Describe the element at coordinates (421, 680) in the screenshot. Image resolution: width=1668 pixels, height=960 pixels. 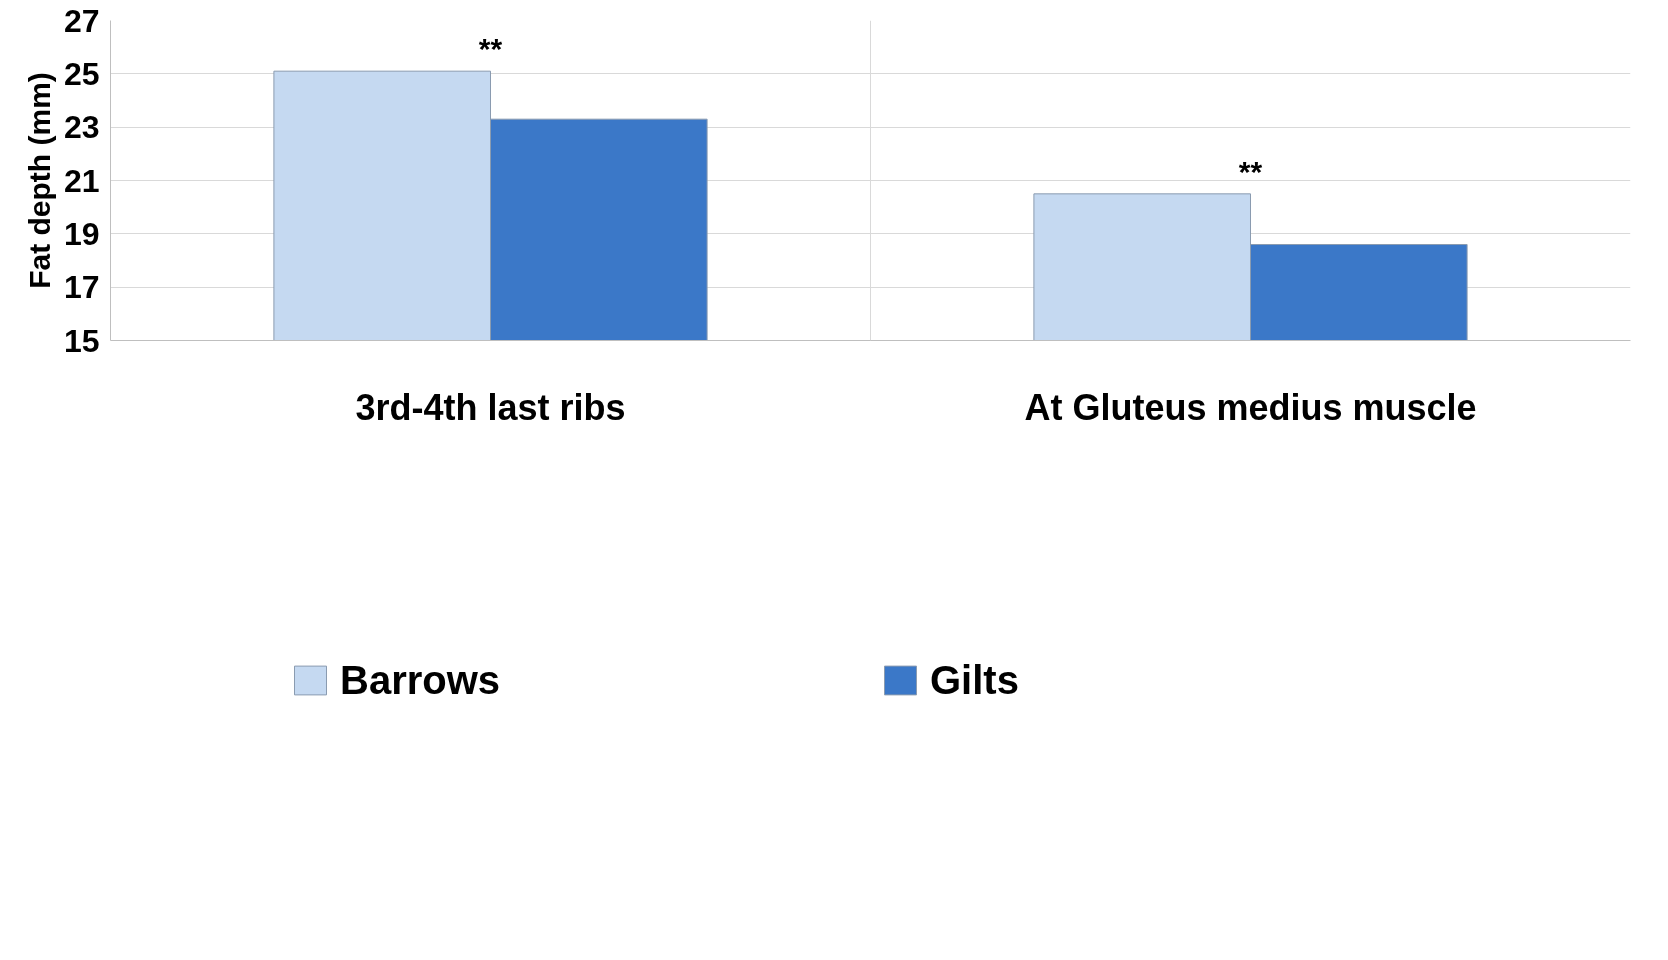
I see `legend-label: Barrows` at that location.